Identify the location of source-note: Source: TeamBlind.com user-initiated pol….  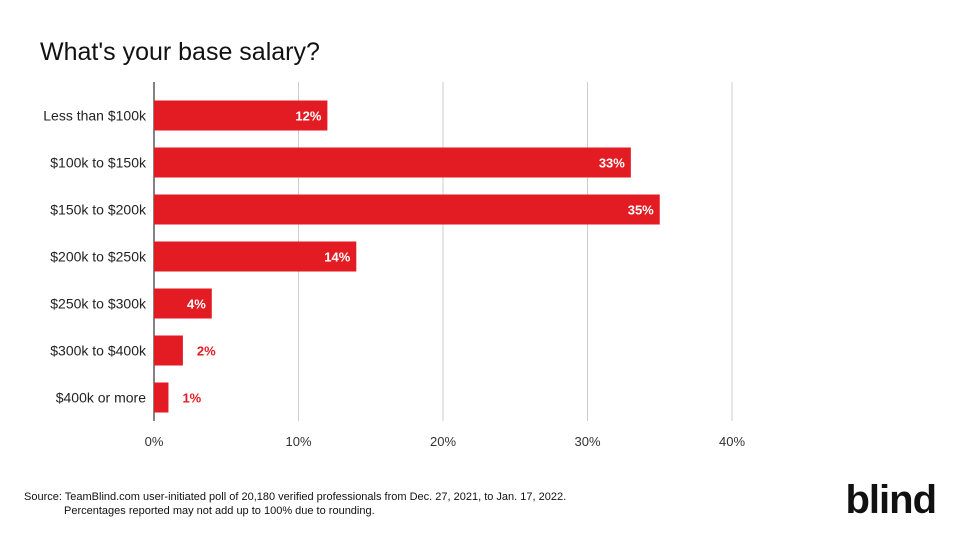
(295, 504).